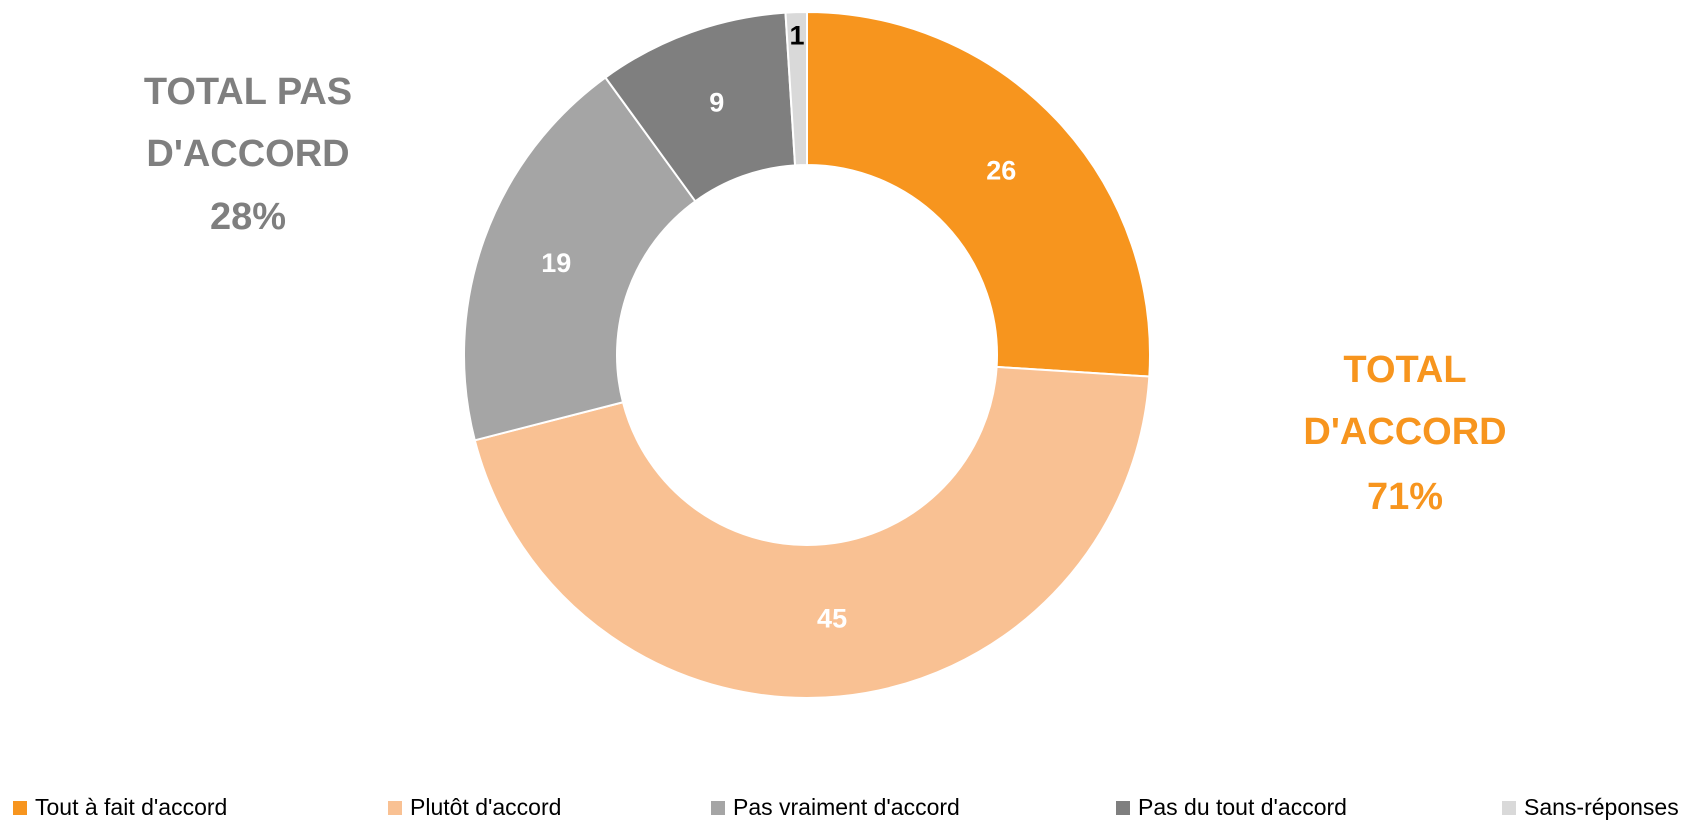 This screenshot has height=821, width=1690. I want to click on annotation: TOTAL PAS, so click(248, 92).